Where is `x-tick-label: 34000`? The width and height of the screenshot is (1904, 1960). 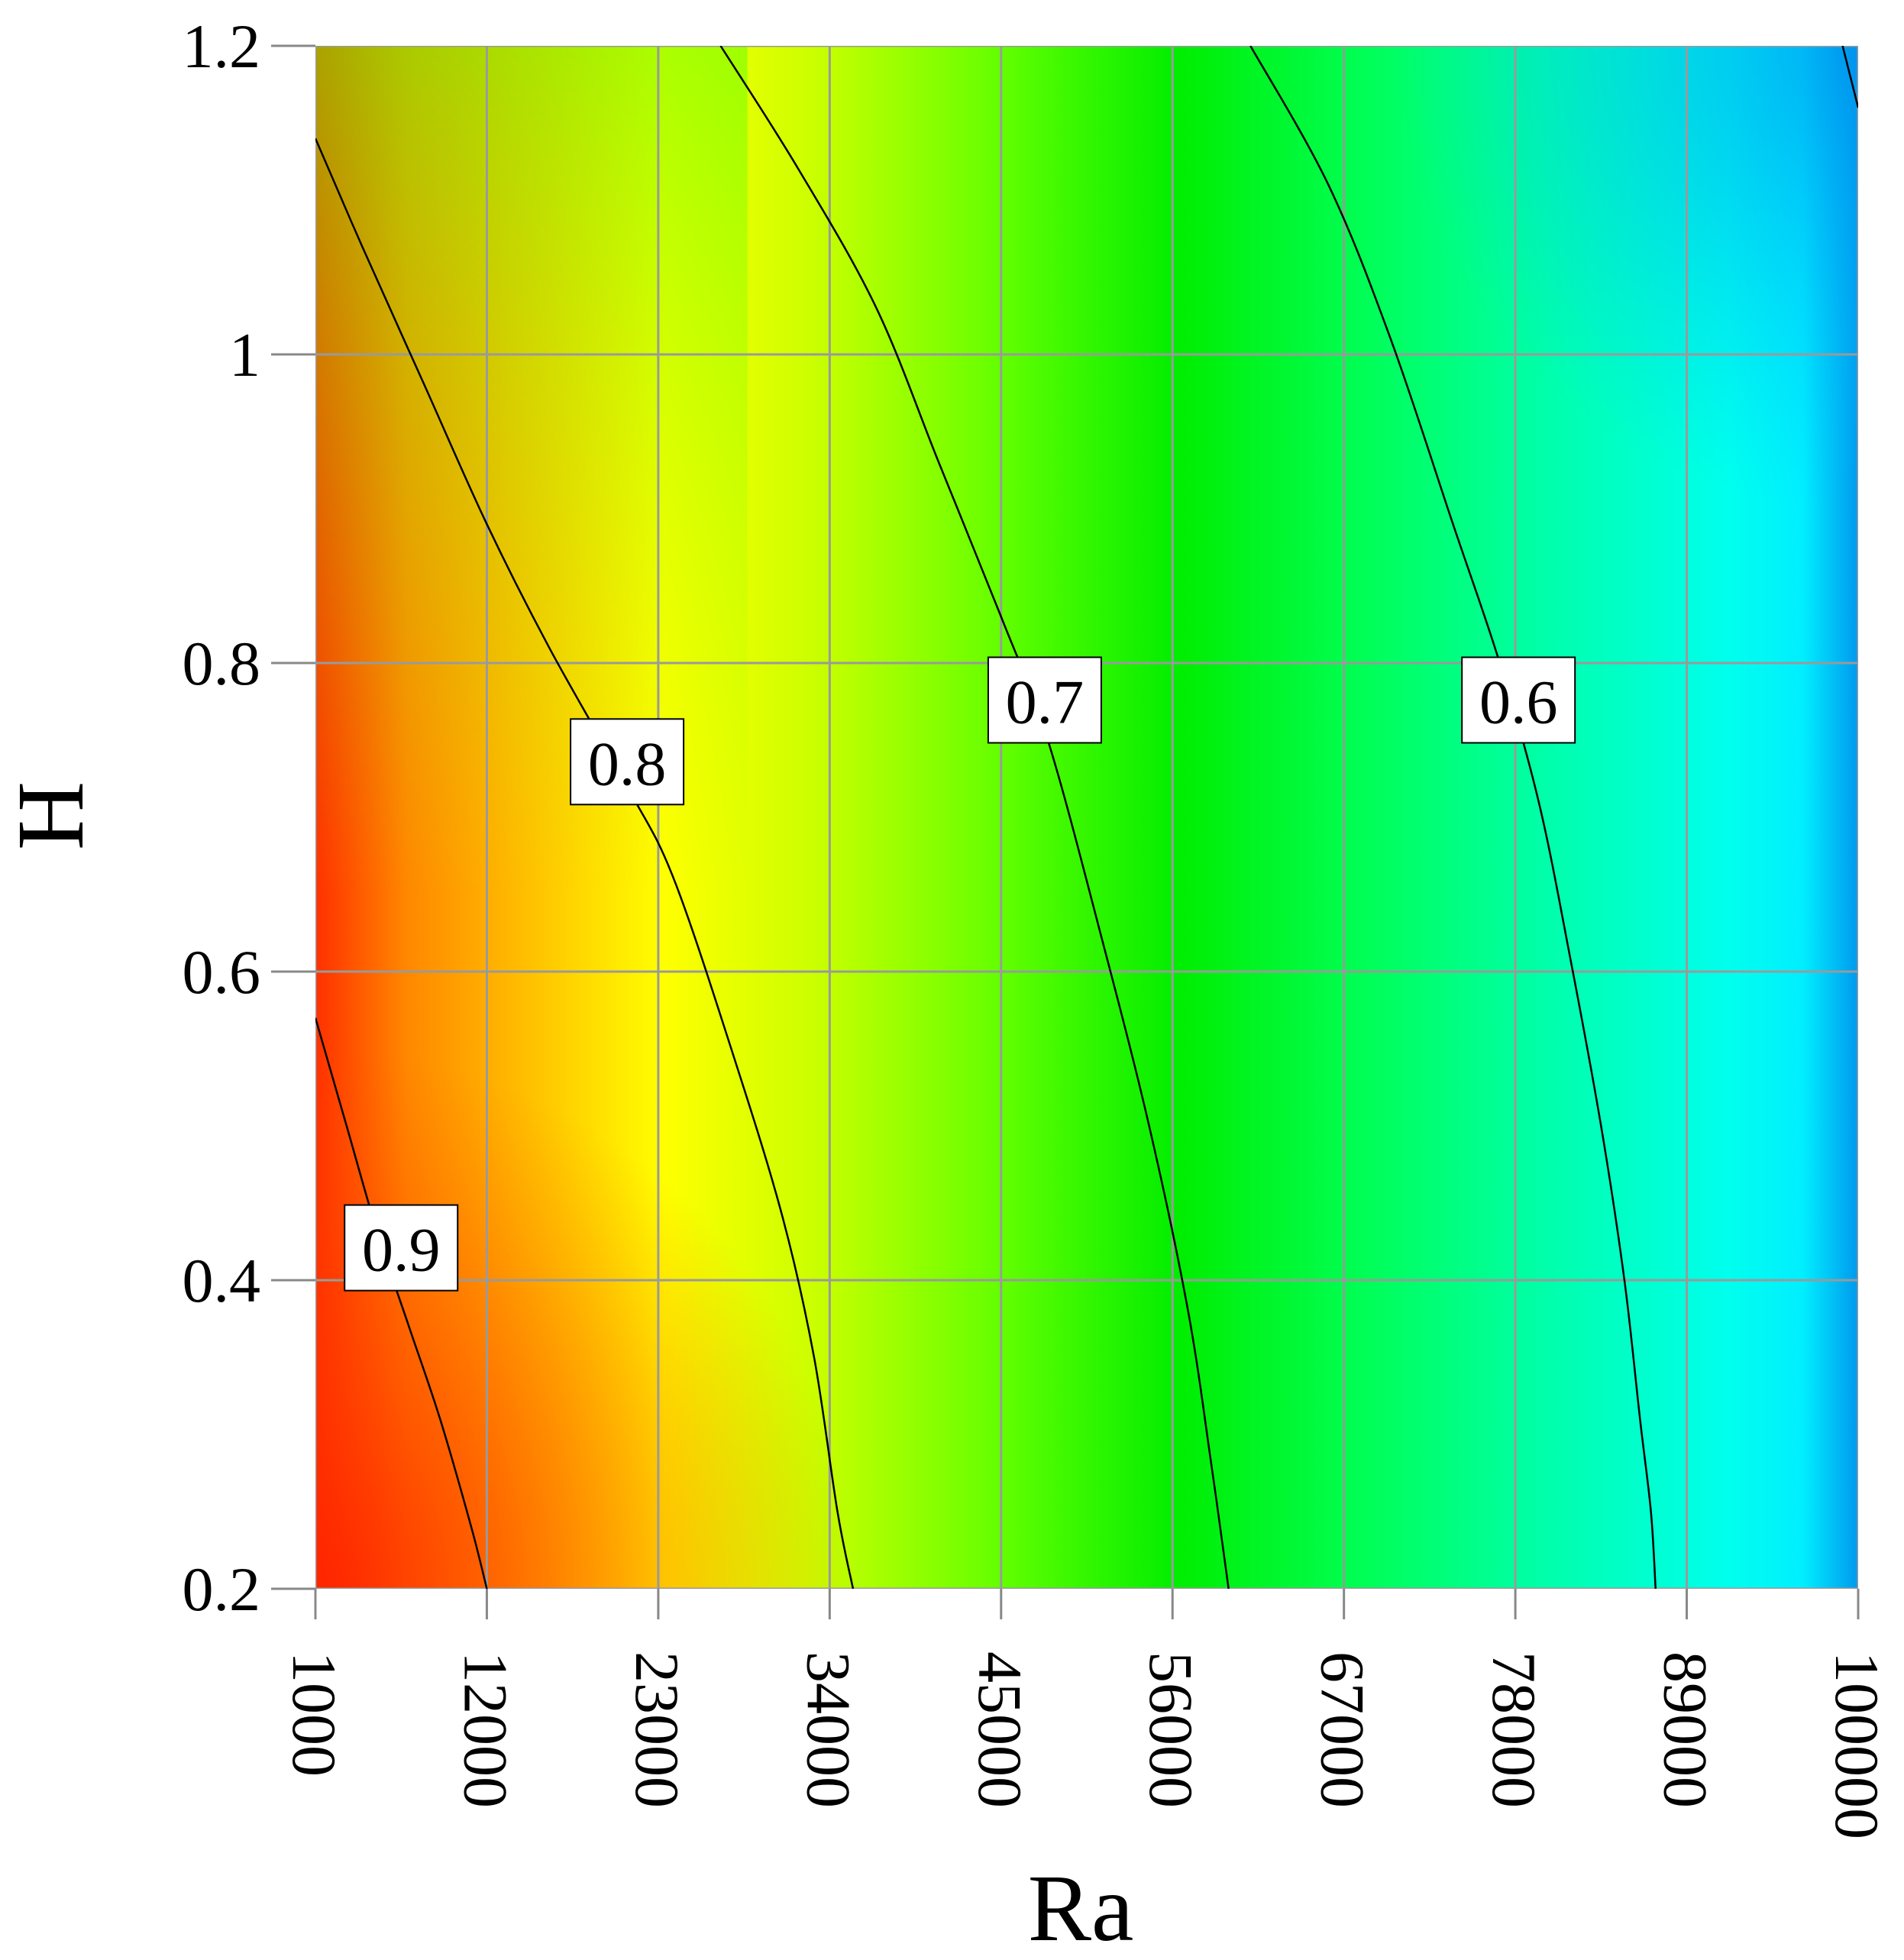 x-tick-label: 34000 is located at coordinates (828, 1730).